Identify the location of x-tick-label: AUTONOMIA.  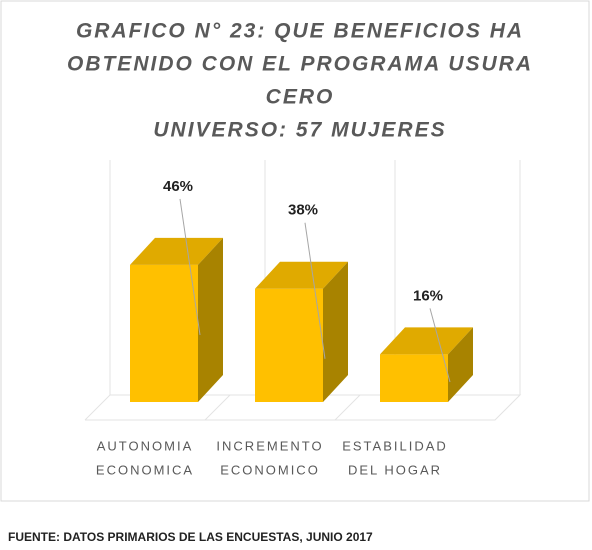
(145, 445).